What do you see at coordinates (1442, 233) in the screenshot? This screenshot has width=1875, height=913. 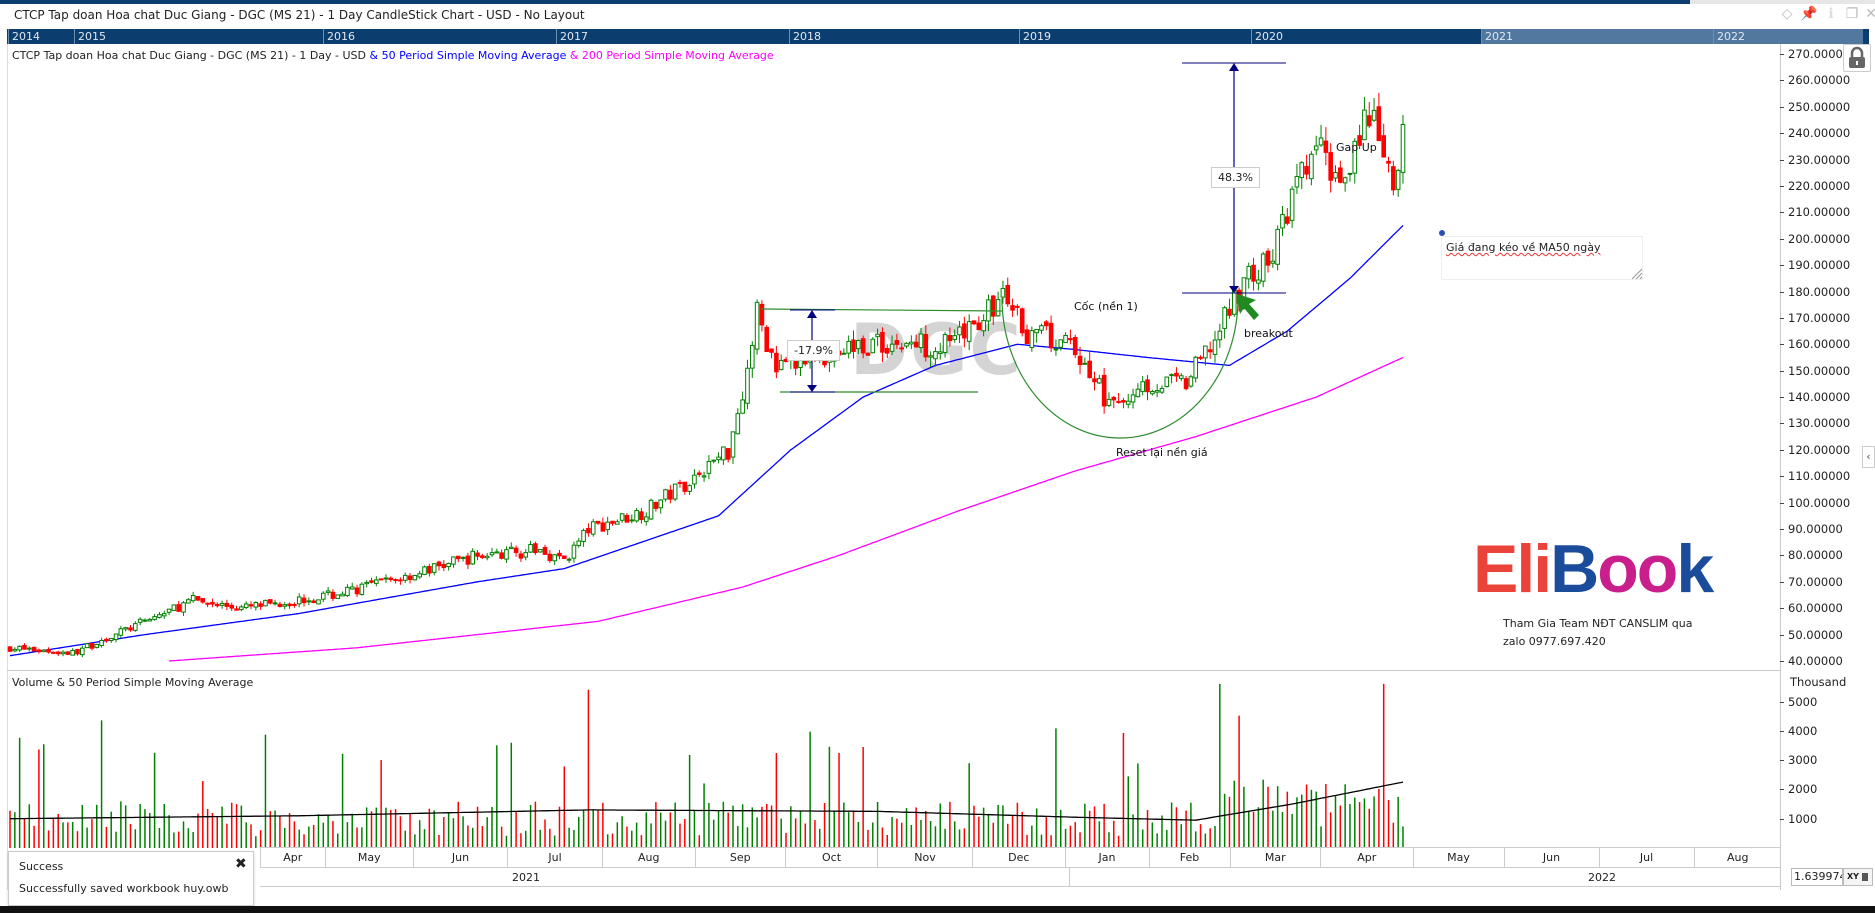 I see `note-anchor` at bounding box center [1442, 233].